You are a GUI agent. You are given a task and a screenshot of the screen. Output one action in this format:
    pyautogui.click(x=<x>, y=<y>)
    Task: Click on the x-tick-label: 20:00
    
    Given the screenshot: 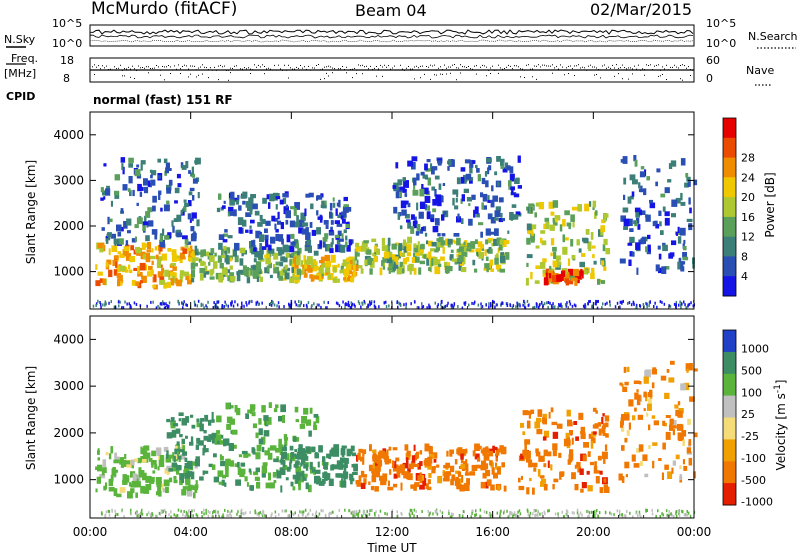 What is the action you would take?
    pyautogui.click(x=593, y=532)
    